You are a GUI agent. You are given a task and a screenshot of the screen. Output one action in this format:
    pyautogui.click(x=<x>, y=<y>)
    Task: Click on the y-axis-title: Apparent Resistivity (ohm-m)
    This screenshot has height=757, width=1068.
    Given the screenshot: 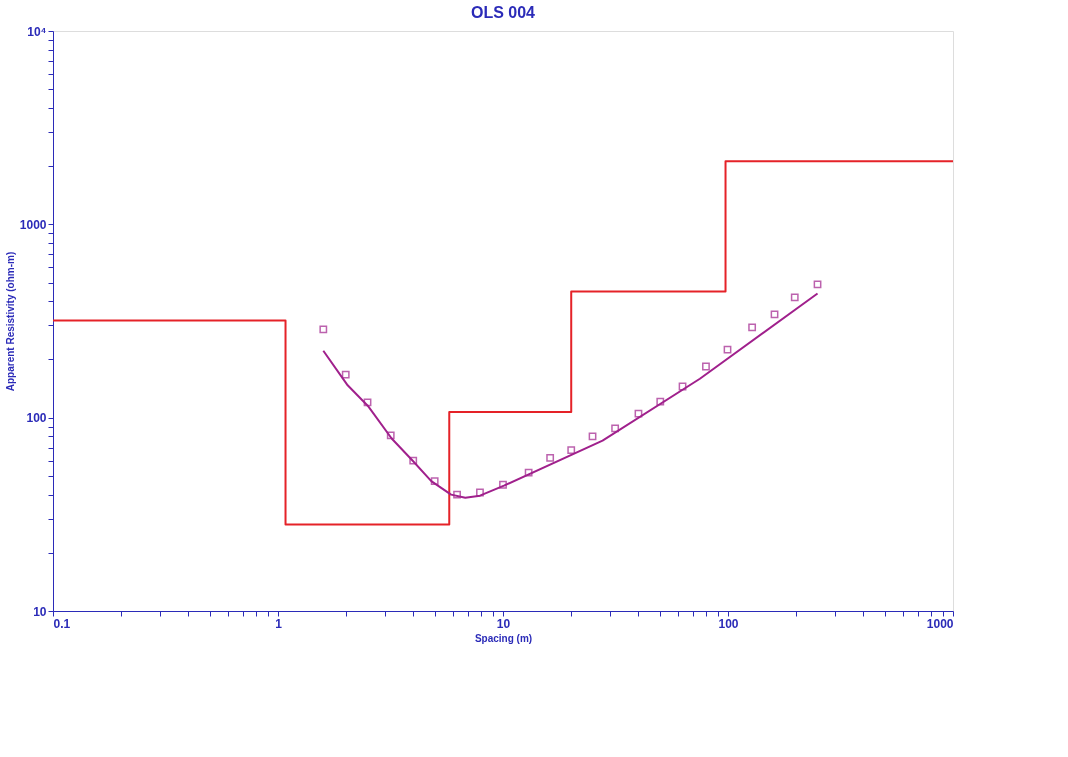 What is the action you would take?
    pyautogui.click(x=10, y=321)
    